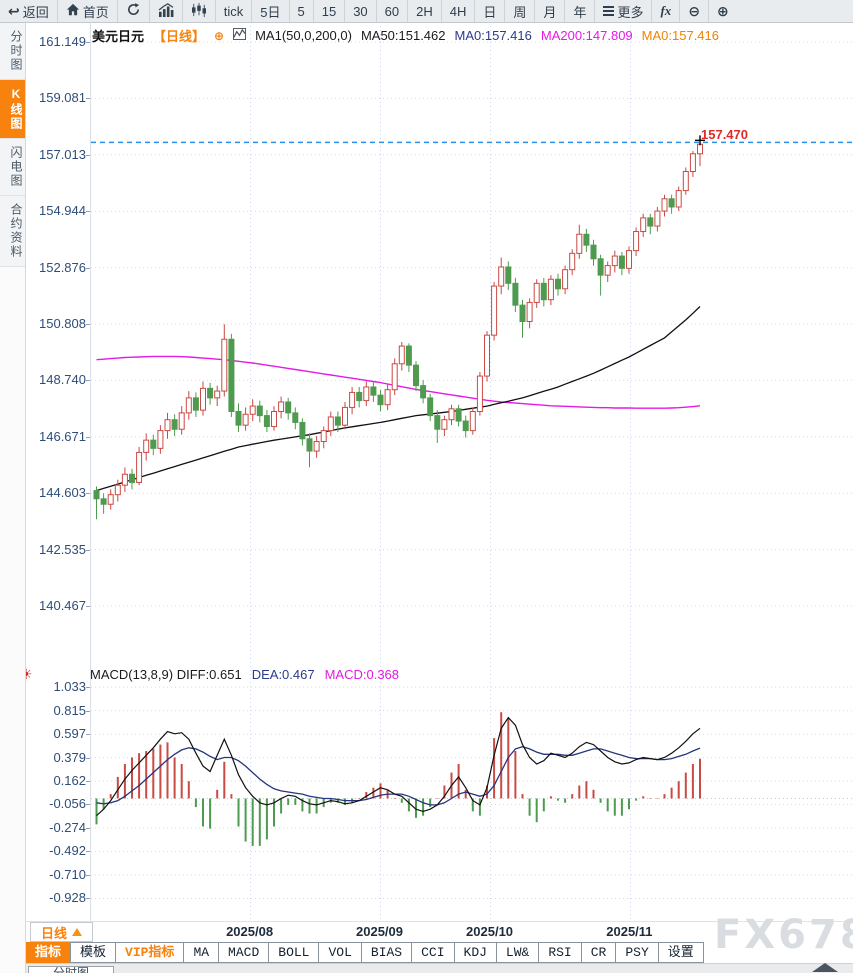 The image size is (853, 973). What do you see at coordinates (67, 804) in the screenshot?
I see `macd-axis-label: -0.056` at bounding box center [67, 804].